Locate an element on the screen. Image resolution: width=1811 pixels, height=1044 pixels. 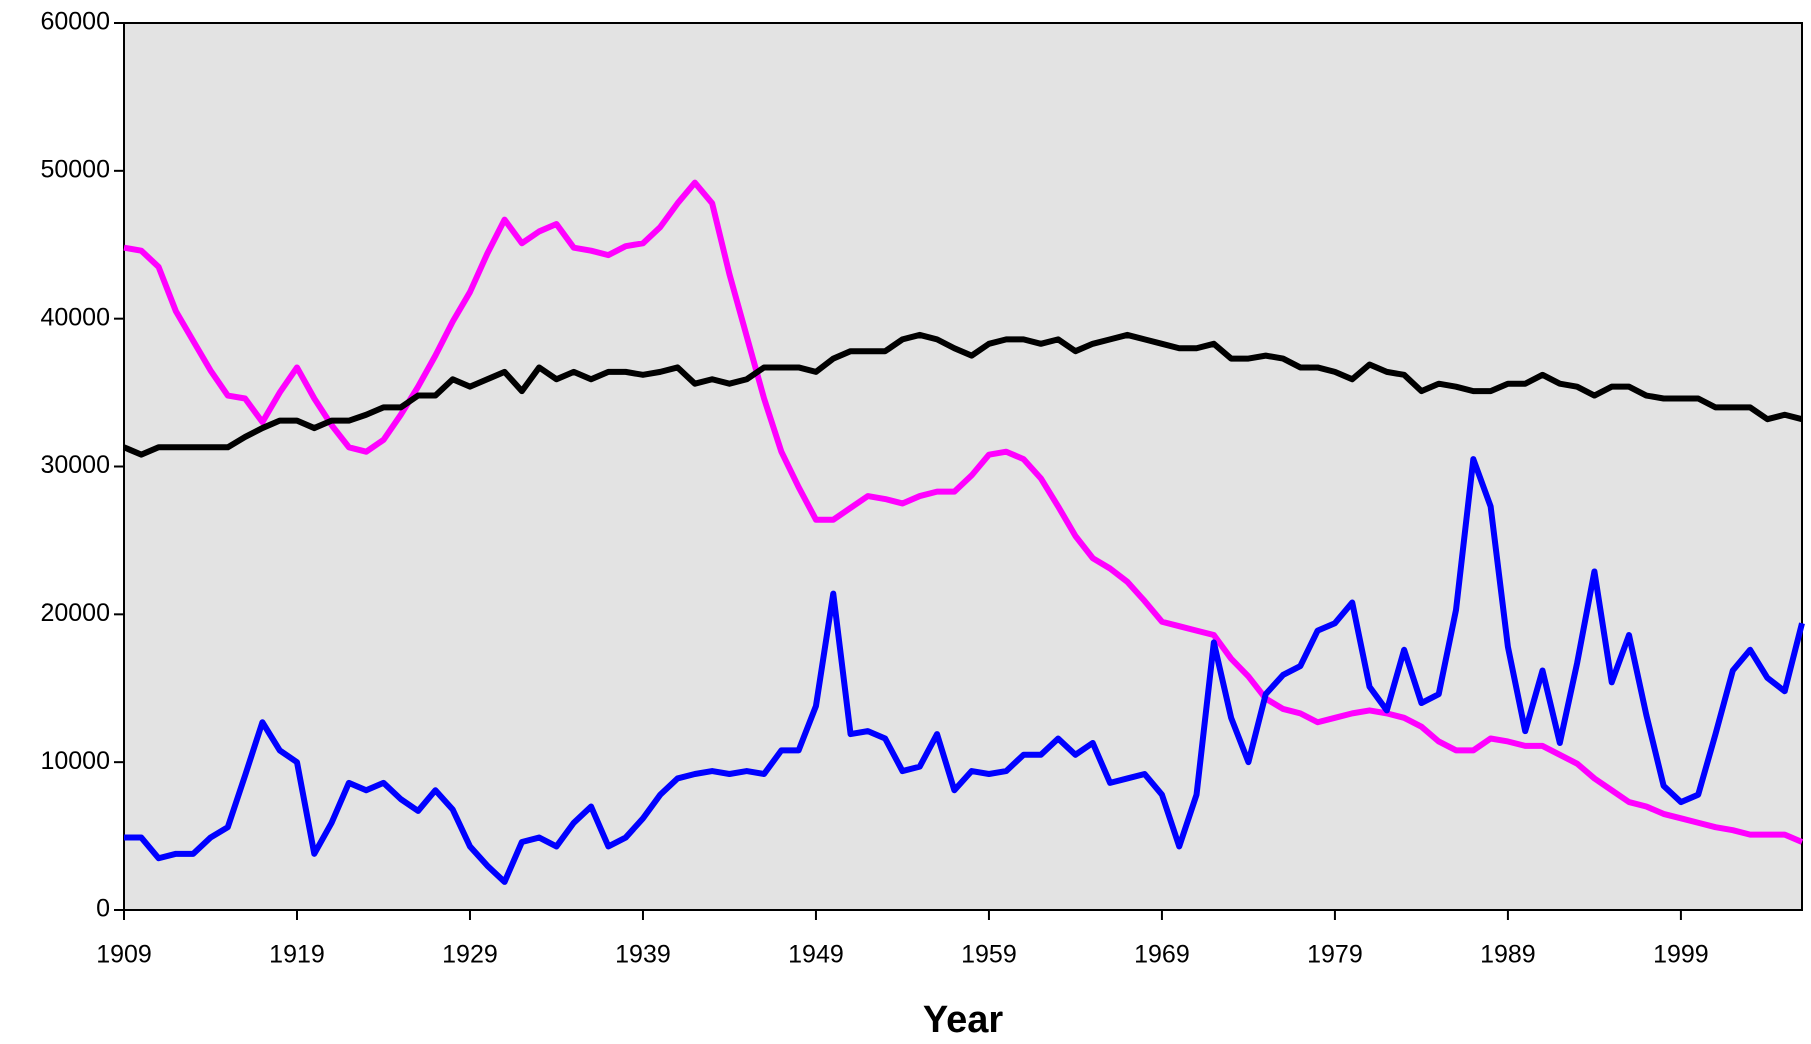
y-tick-label: 20000 is located at coordinates (75, 613).